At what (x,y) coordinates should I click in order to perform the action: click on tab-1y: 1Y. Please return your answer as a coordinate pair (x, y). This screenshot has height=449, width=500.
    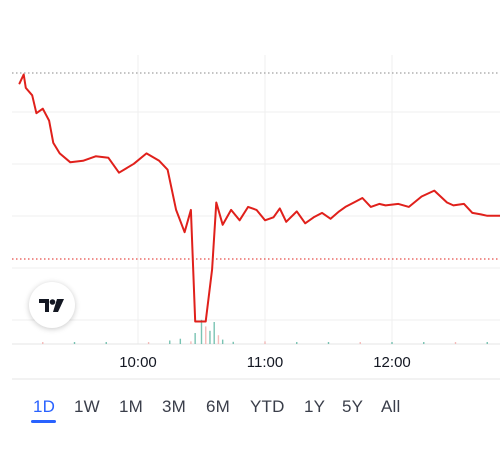
    Looking at the image, I should click on (315, 406).